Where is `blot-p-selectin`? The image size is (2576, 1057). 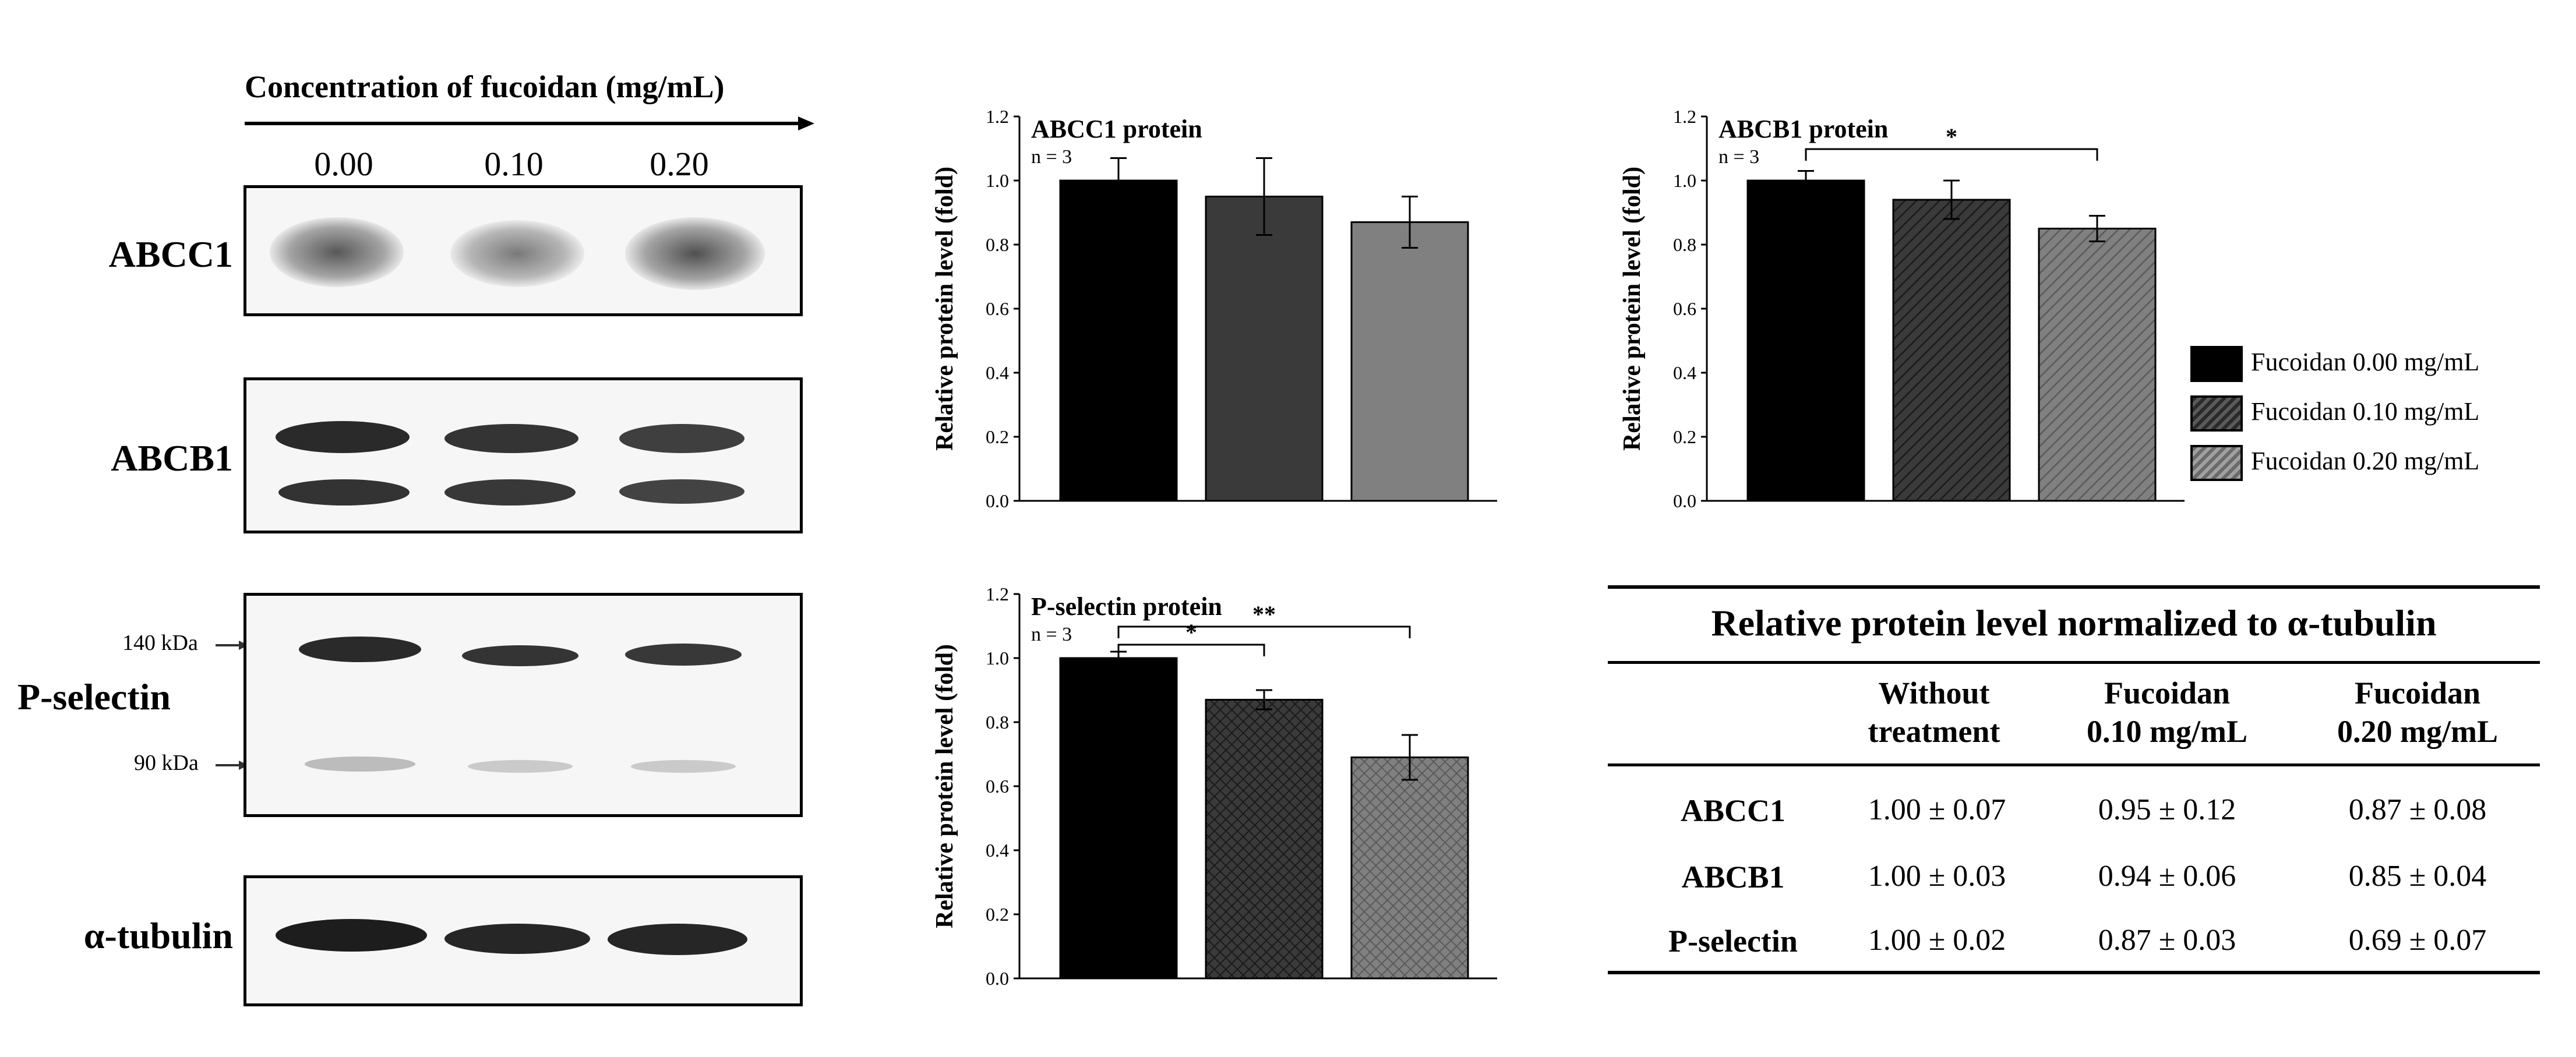
blot-p-selectin is located at coordinates (523, 705).